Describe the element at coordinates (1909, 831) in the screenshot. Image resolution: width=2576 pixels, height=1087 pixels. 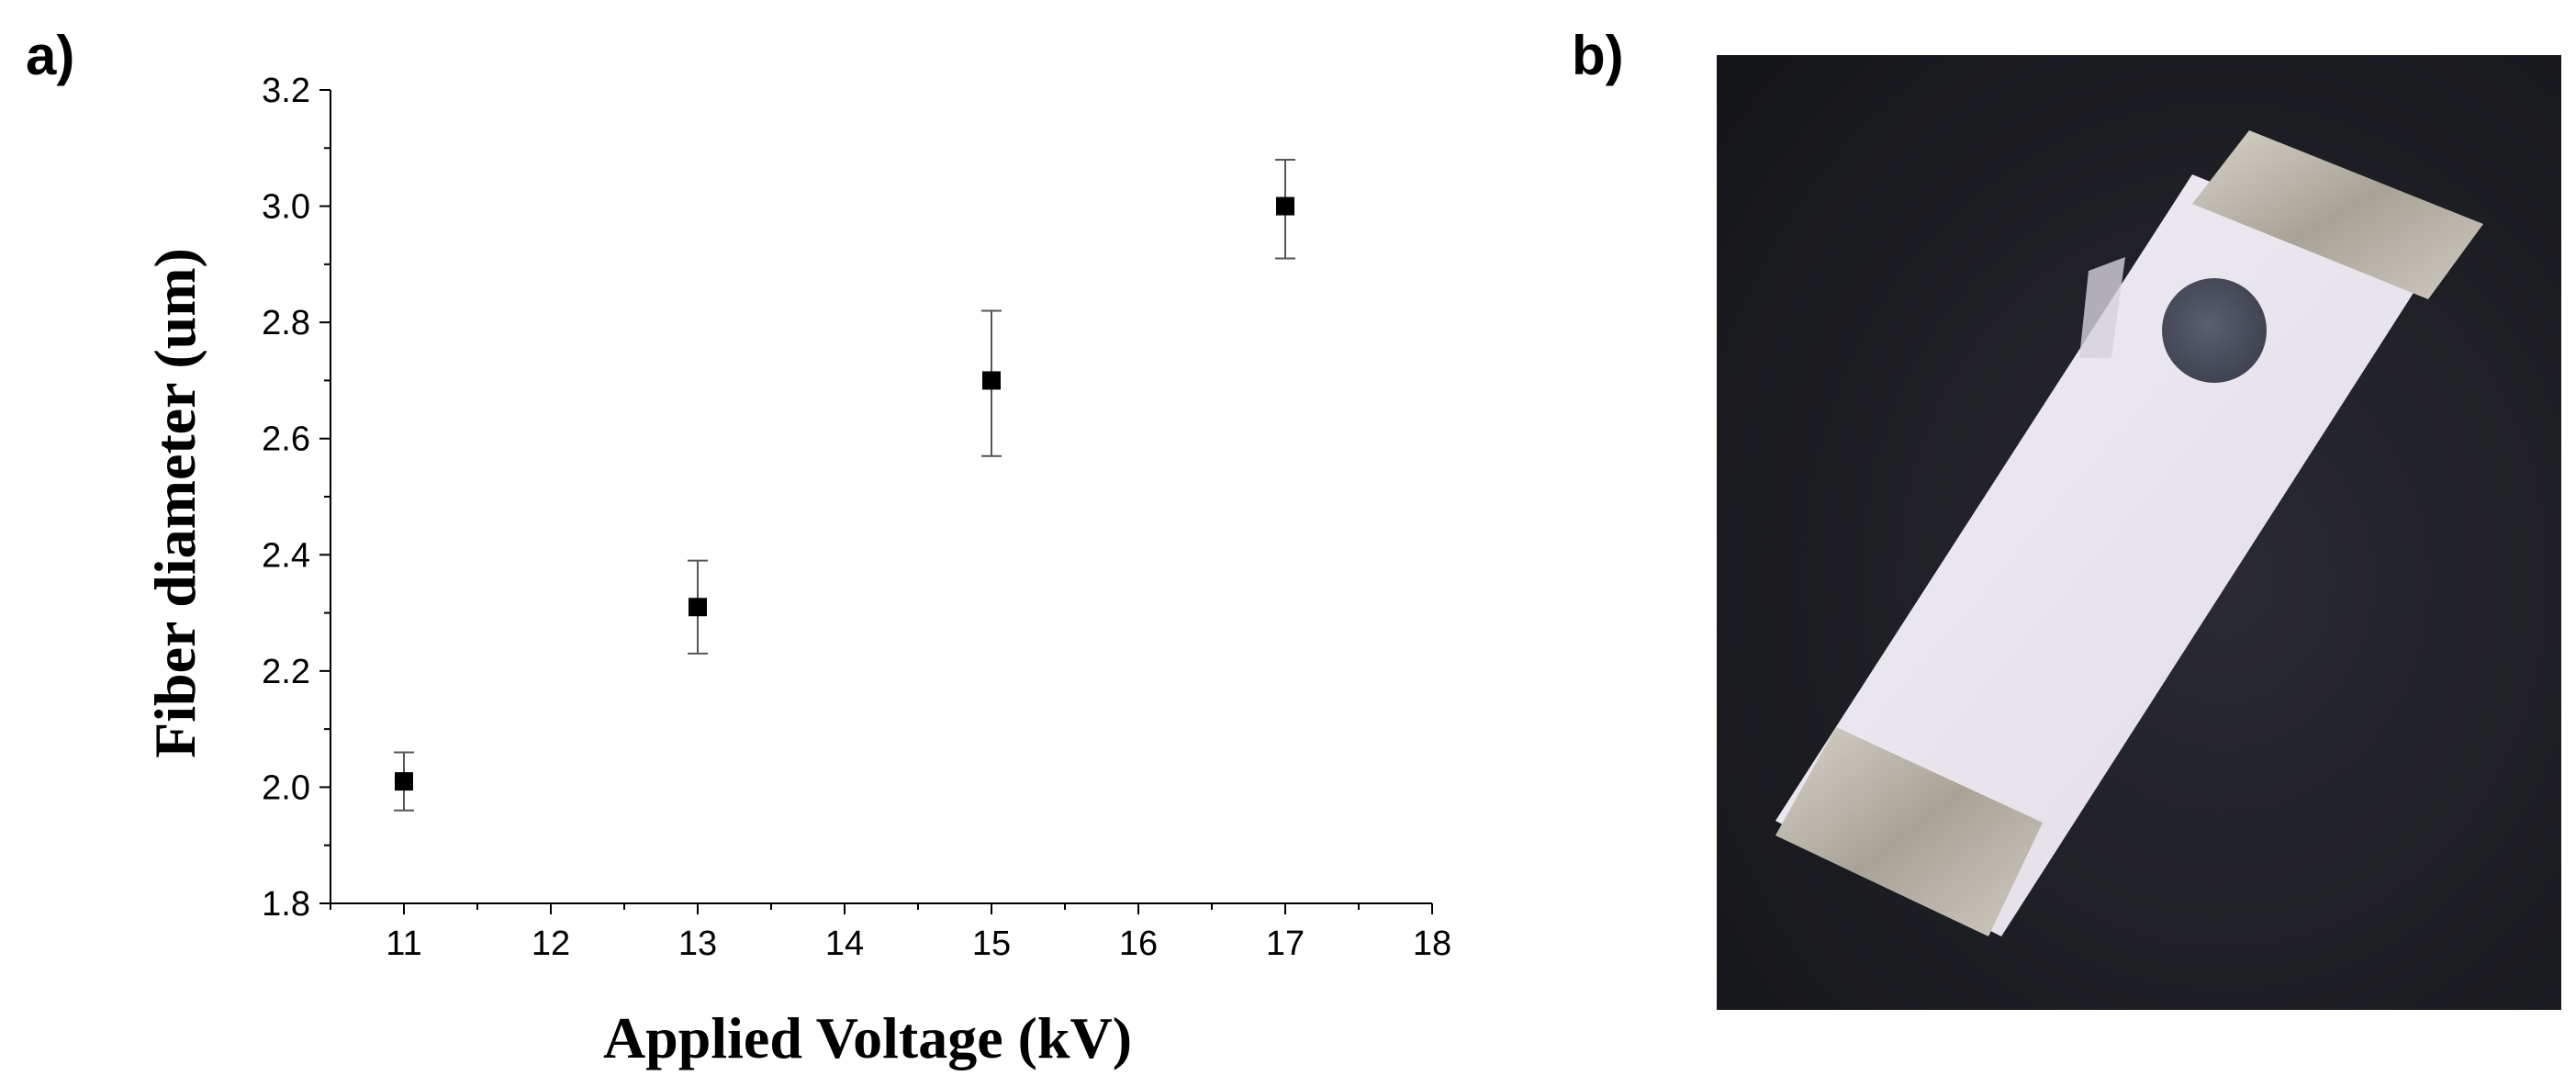
I see `bottom-electrode` at that location.